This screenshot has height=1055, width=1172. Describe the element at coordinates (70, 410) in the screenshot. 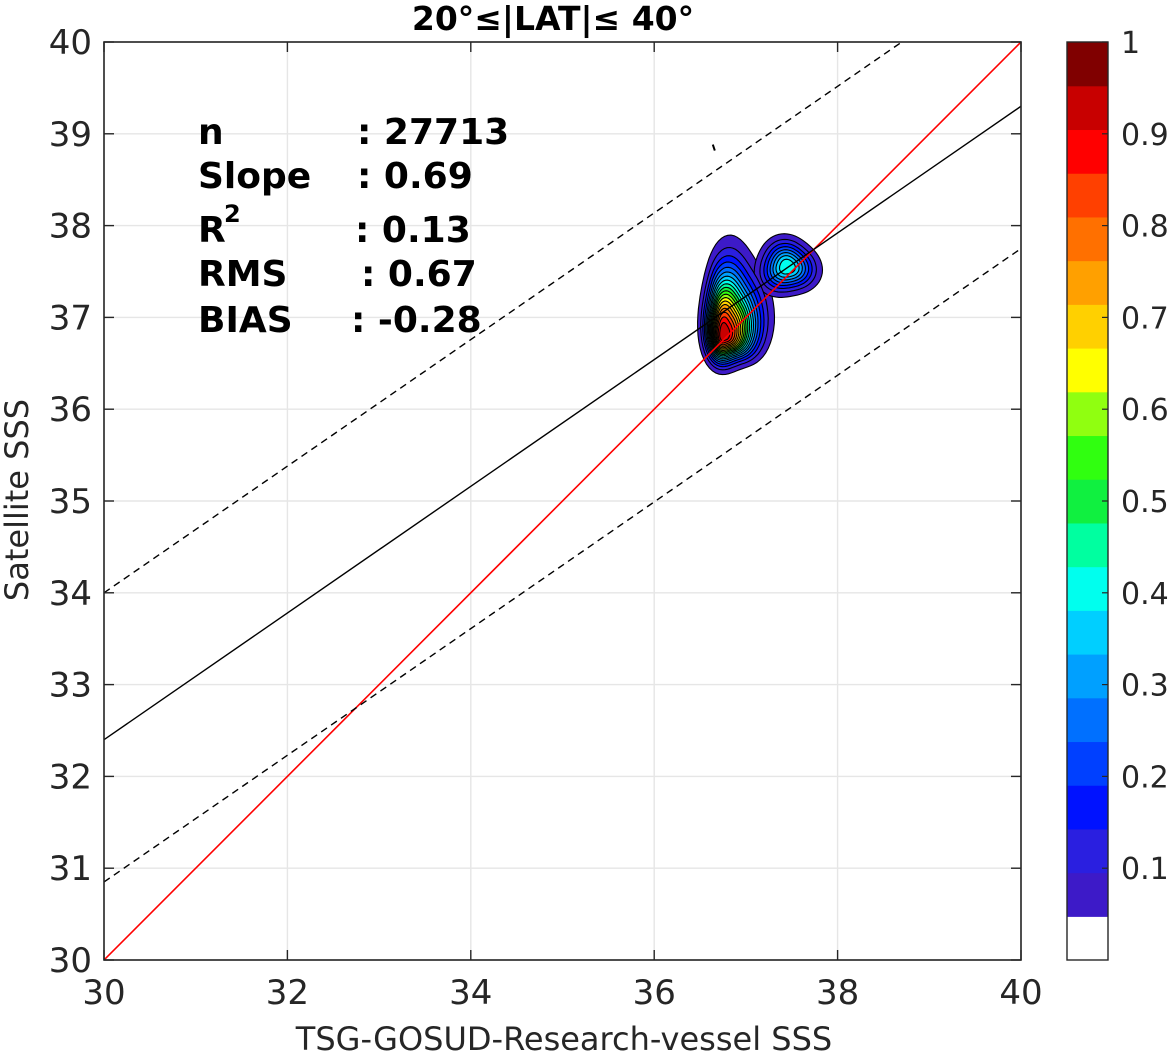

I see `y-tick-label: 36` at that location.